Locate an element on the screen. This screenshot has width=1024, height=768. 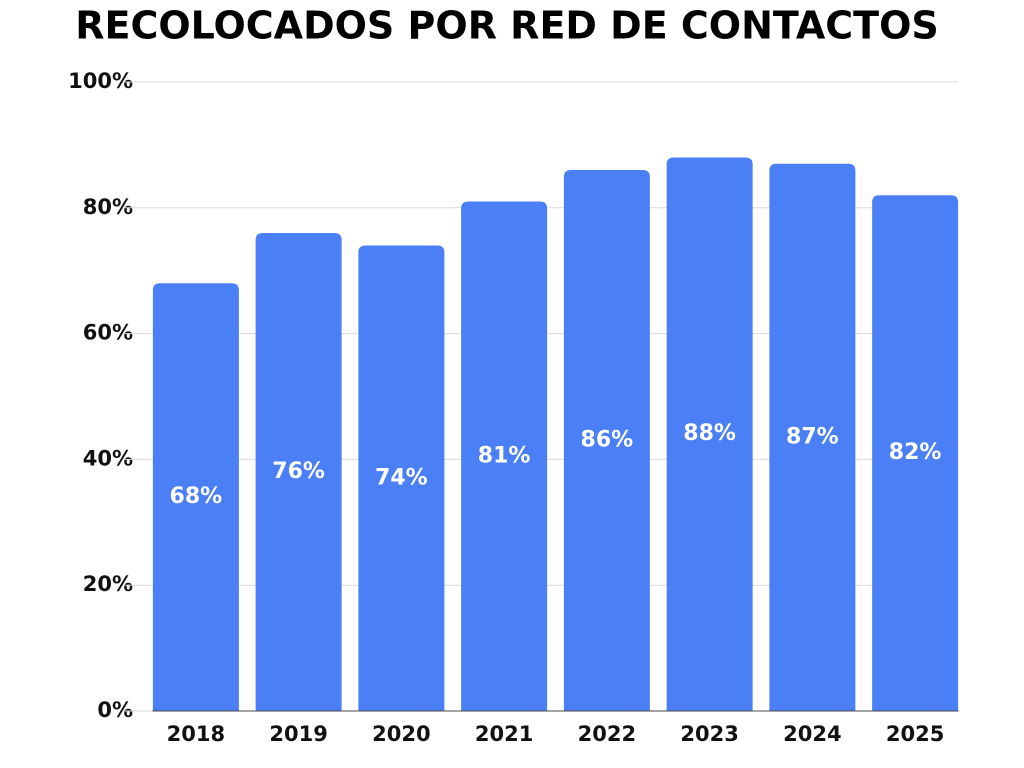
value-label: 74% is located at coordinates (401, 477).